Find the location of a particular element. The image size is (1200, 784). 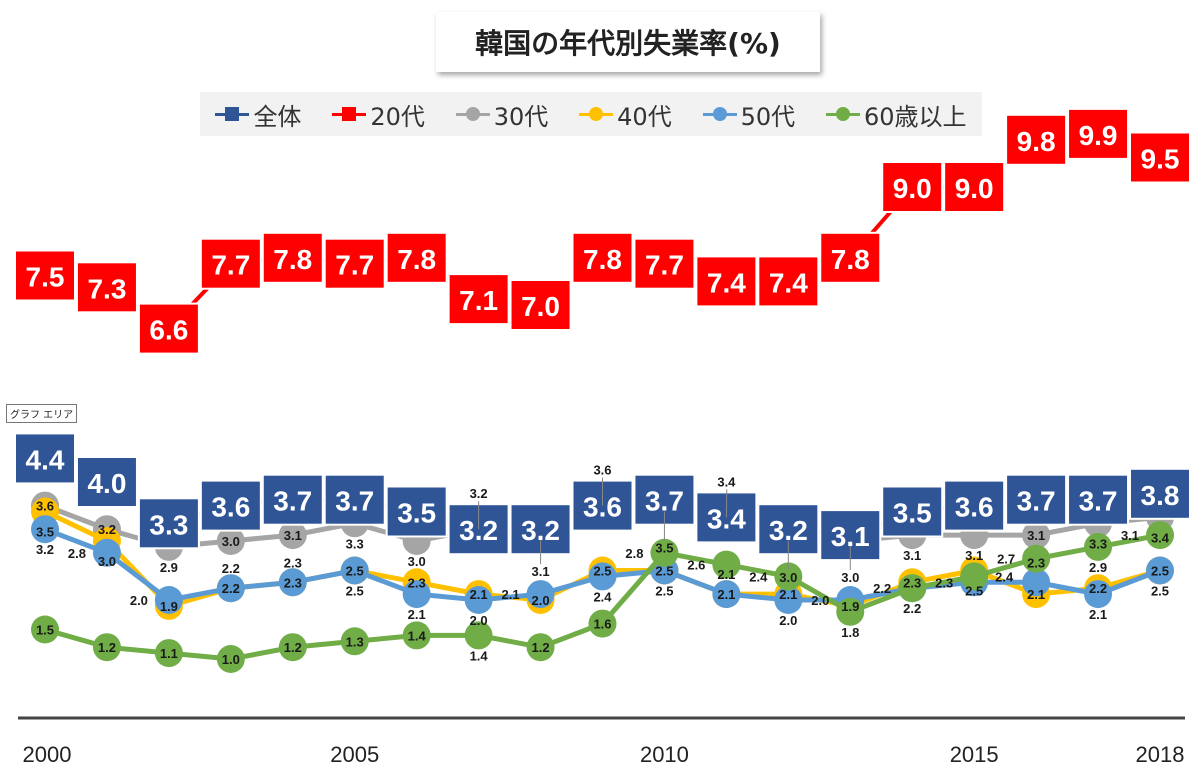

legend-item: 50代 is located at coordinates (748, 114).